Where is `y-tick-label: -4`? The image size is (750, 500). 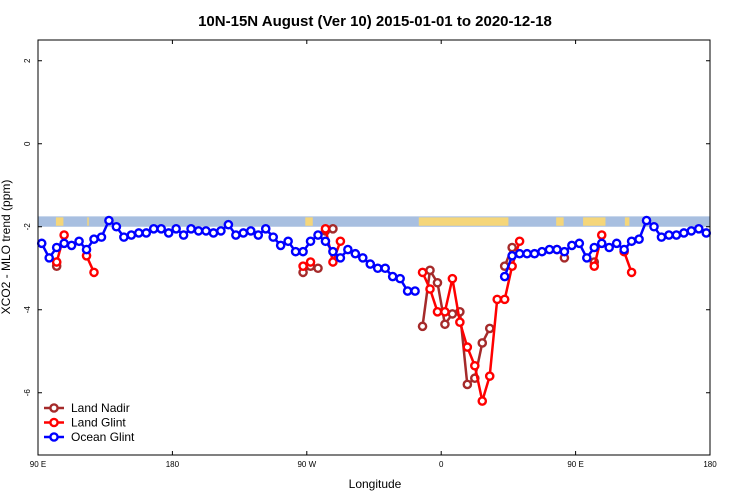 y-tick-label: -4 is located at coordinates (27, 310).